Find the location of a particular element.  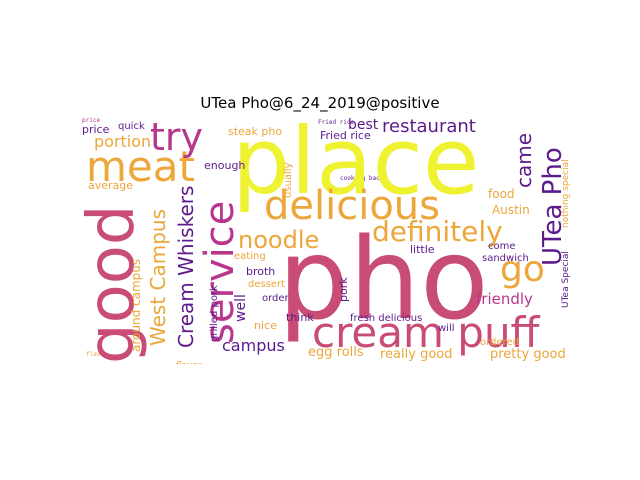

word-will: will is located at coordinates (446, 328).